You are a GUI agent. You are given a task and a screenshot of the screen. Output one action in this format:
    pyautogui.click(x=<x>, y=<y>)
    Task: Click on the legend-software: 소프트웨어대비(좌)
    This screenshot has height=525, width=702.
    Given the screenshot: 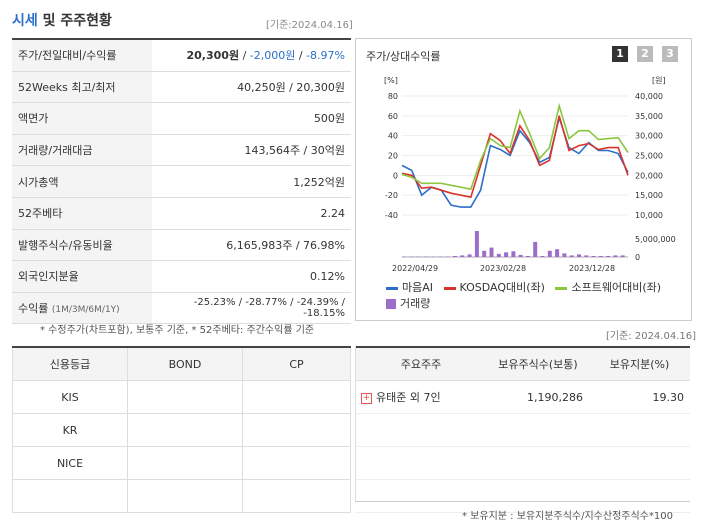 What is the action you would take?
    pyautogui.click(x=616, y=287)
    